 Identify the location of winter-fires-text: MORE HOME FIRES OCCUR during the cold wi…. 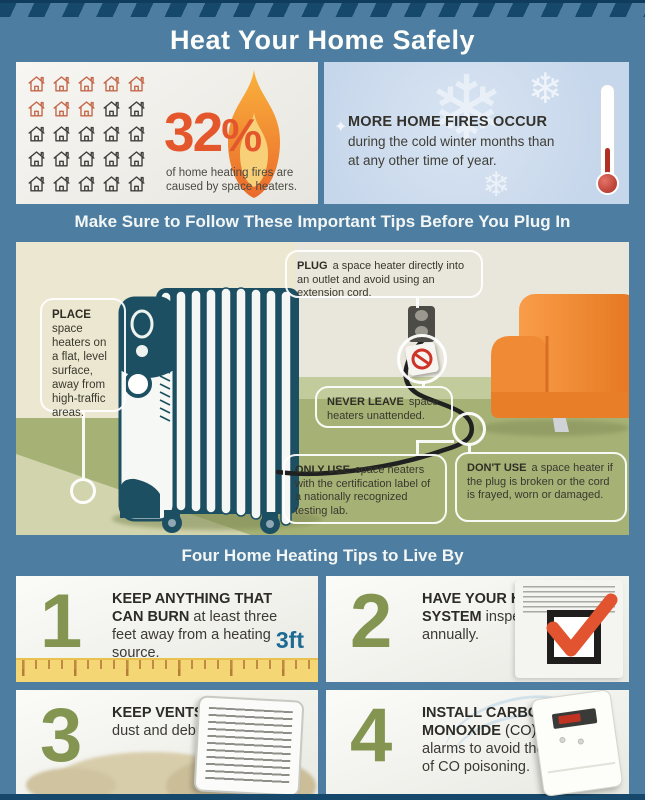
(451, 141).